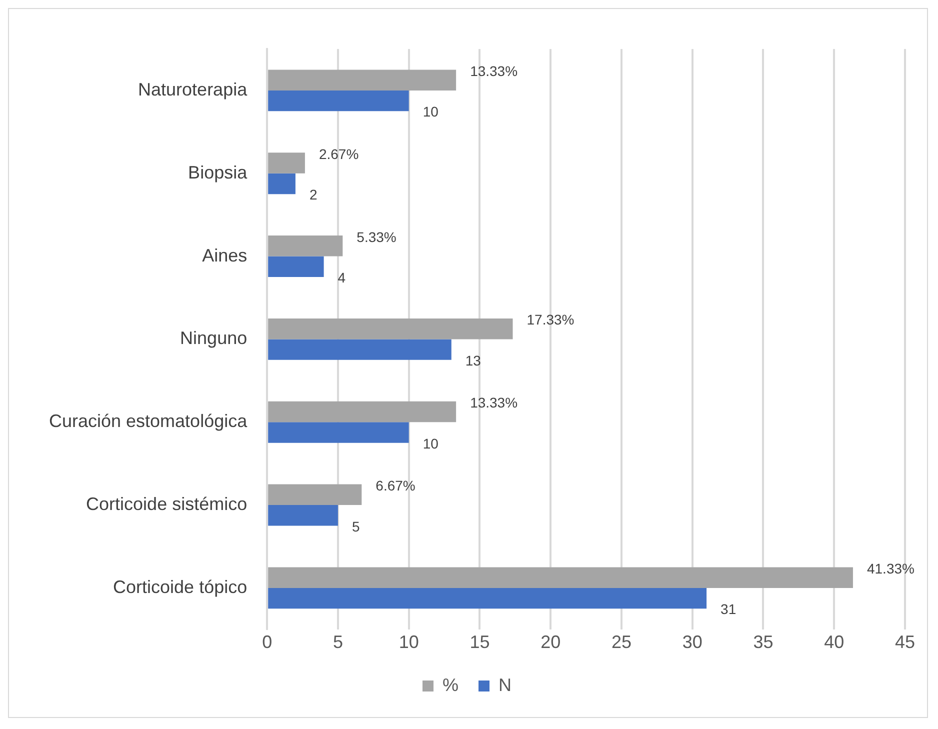 This screenshot has width=938, height=729. Describe the element at coordinates (408, 642) in the screenshot. I see `x-tick-label: 10` at that location.